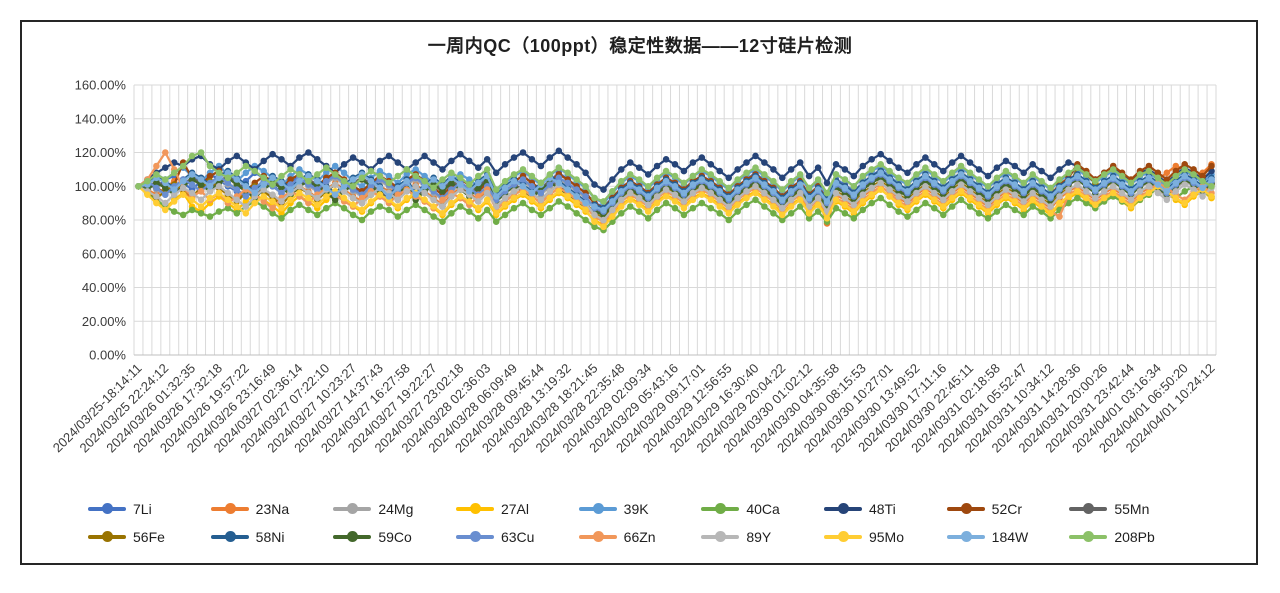  I want to click on y-tick-label: 60.00%, so click(104, 253).